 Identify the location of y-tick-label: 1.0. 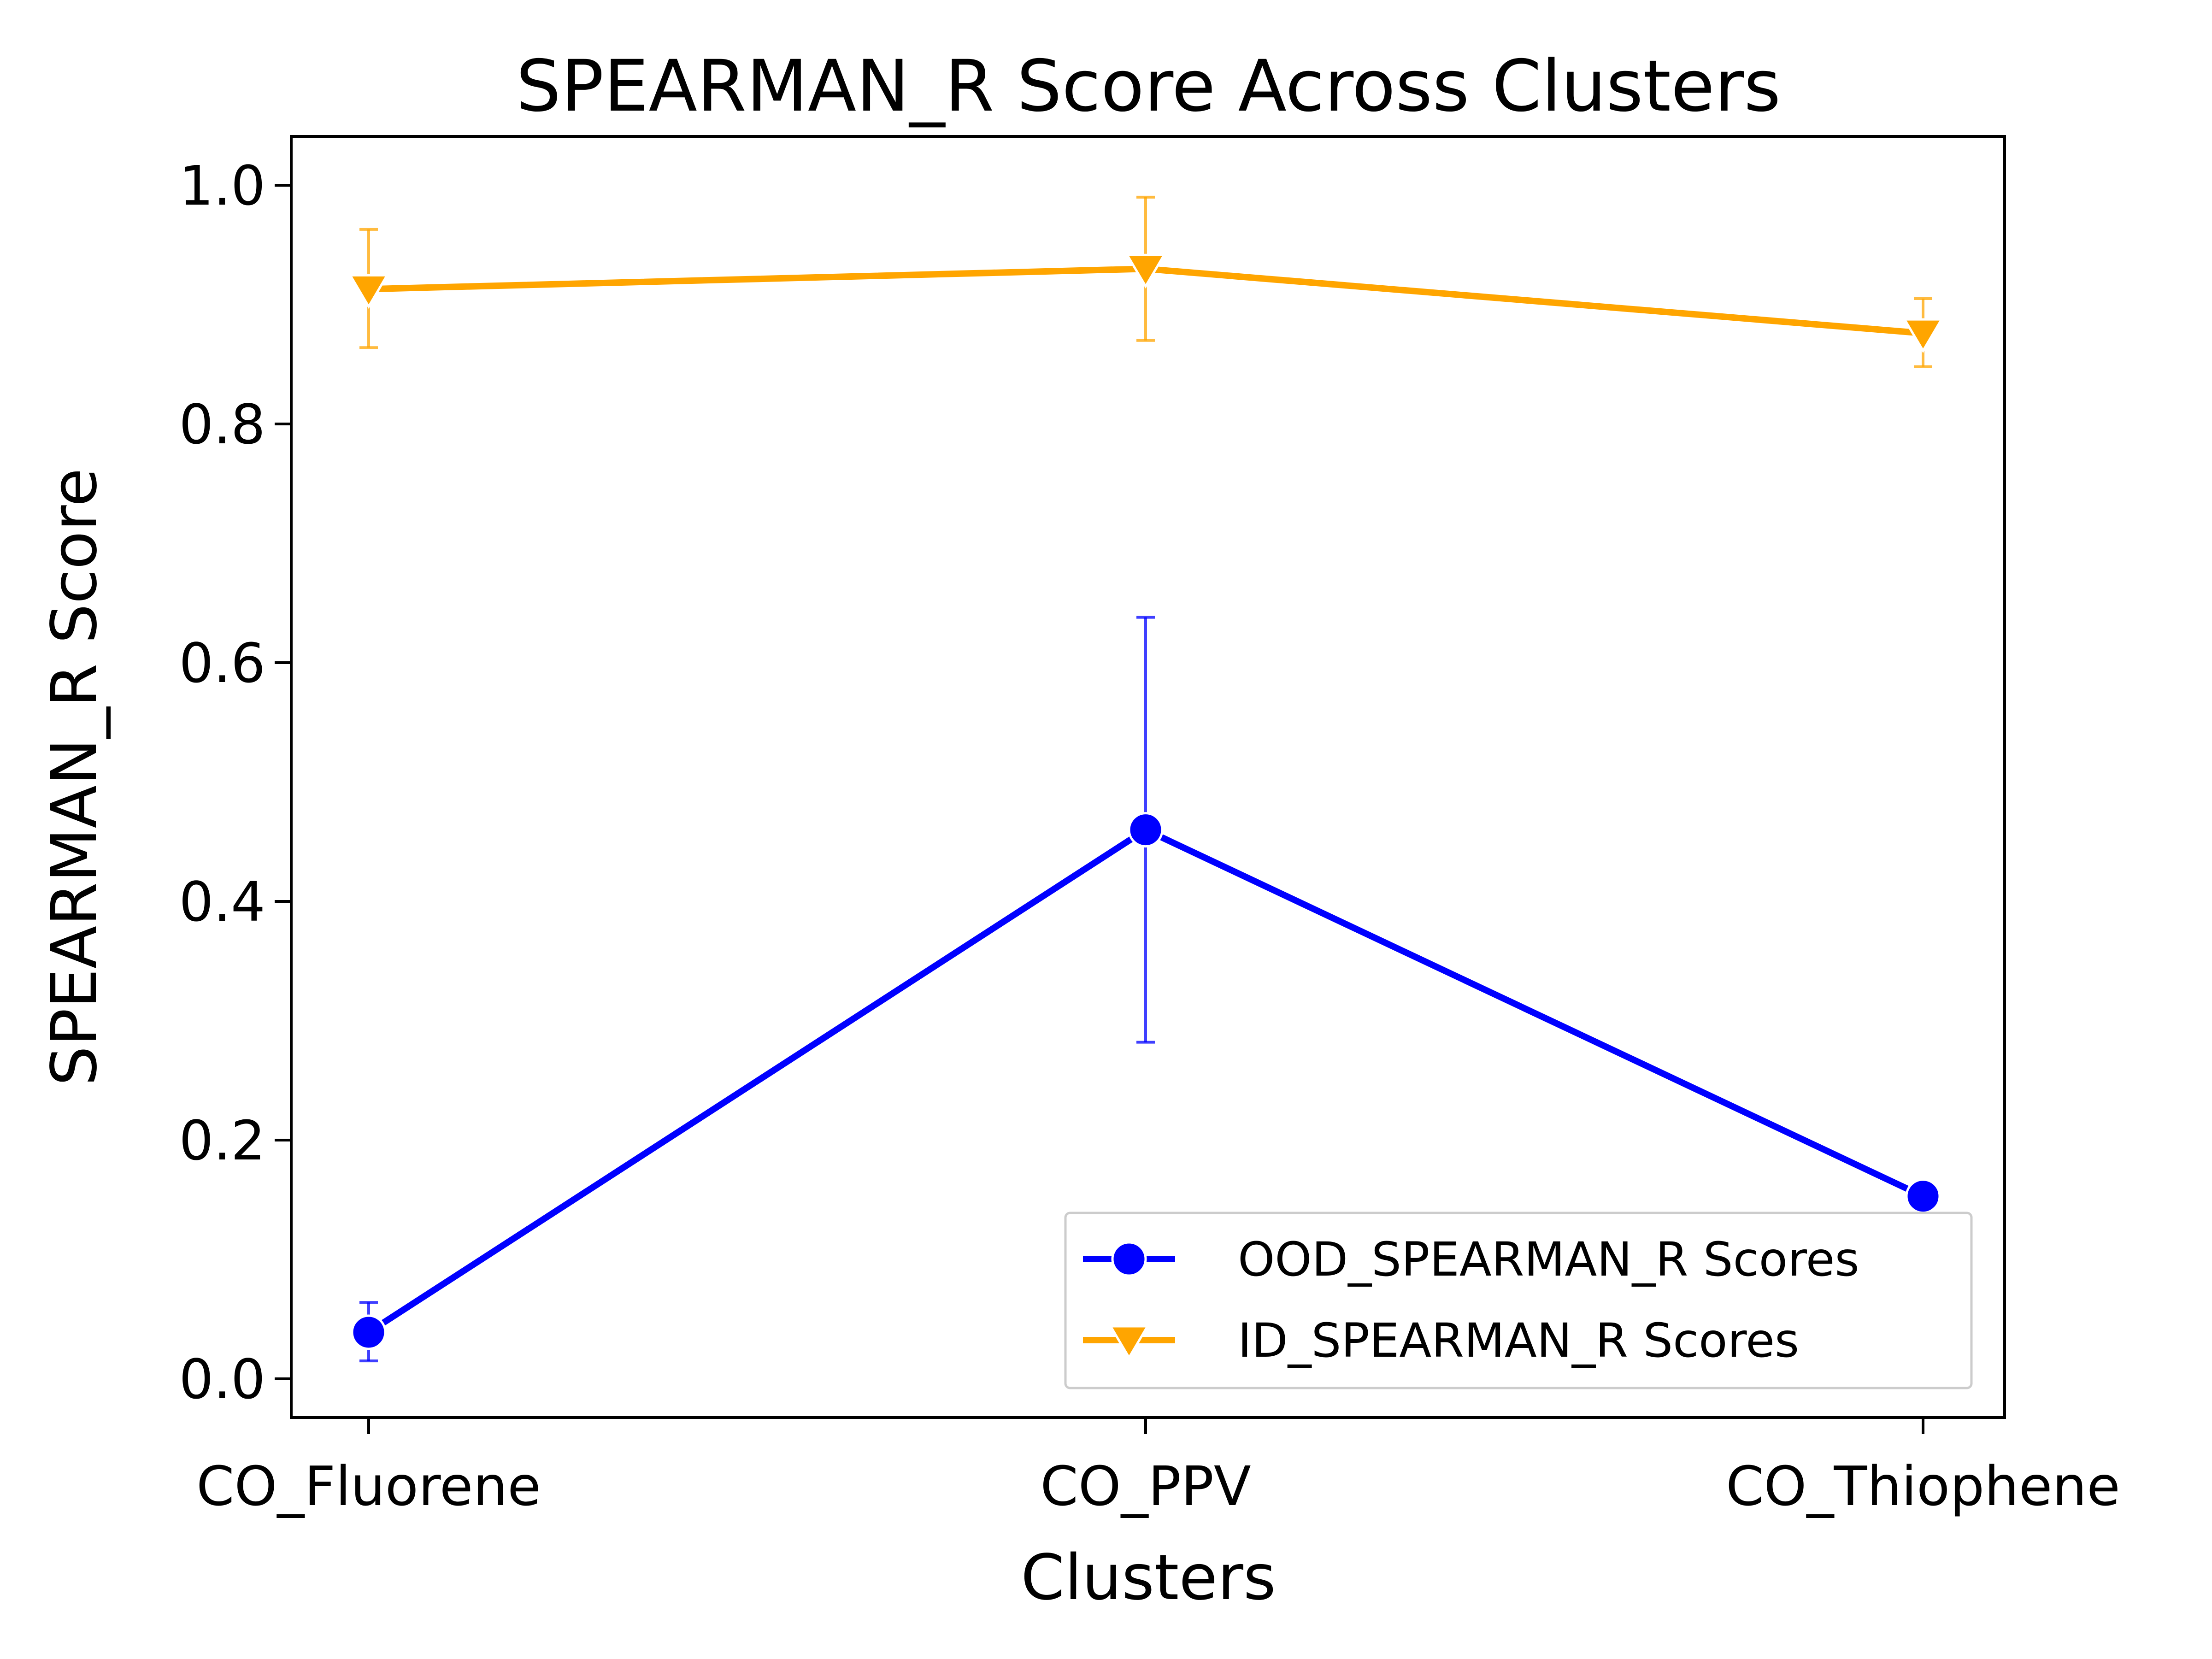
(222, 186).